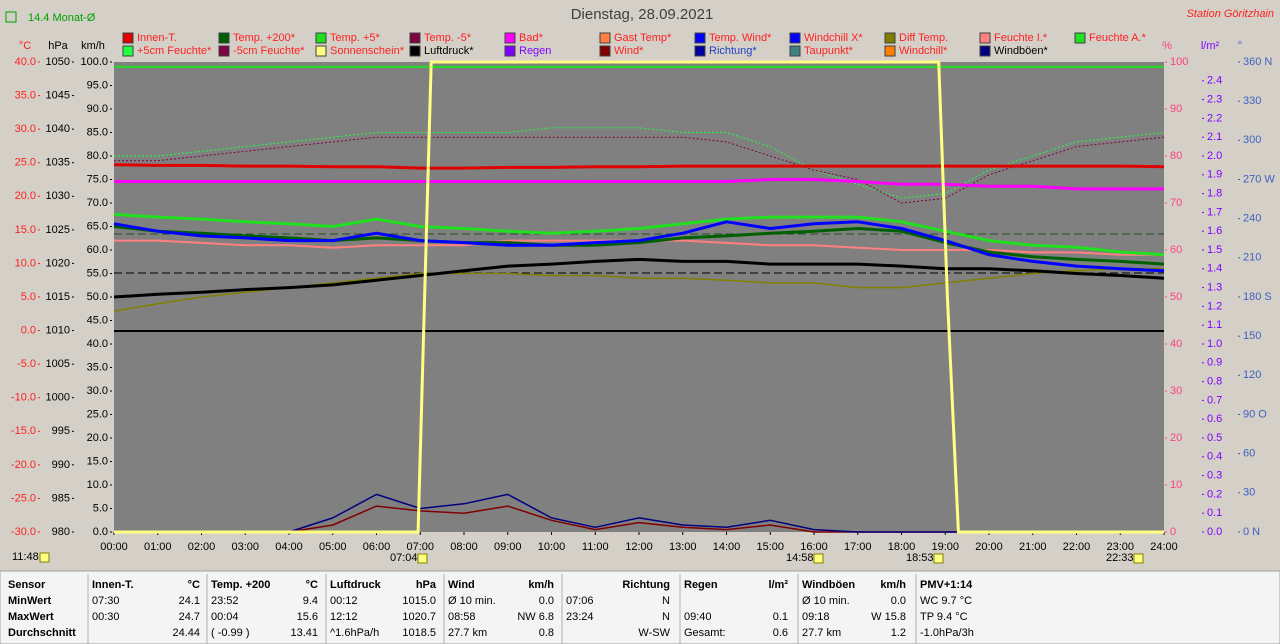 This screenshot has height=644, width=1280. What do you see at coordinates (304, 633) in the screenshot?
I see `table-cell: 13.41` at bounding box center [304, 633].